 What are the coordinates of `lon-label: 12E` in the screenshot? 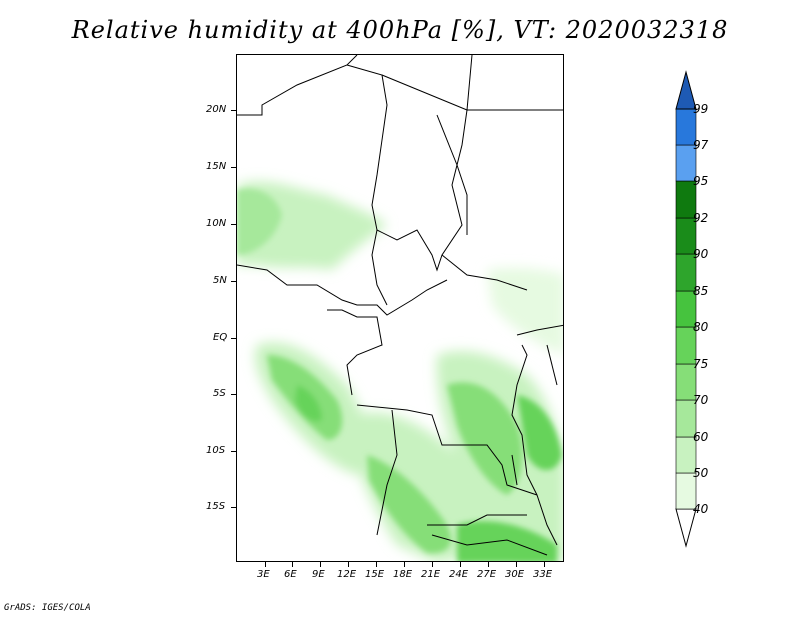 It's located at (347, 574).